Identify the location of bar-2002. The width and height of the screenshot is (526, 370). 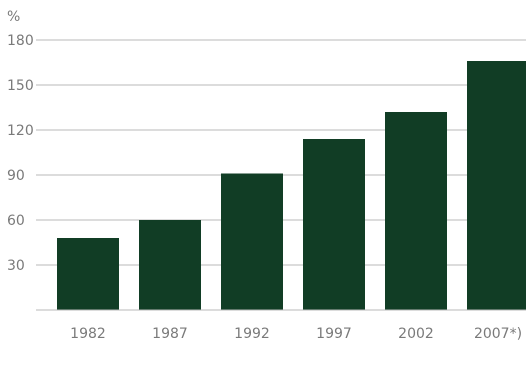
(416, 211).